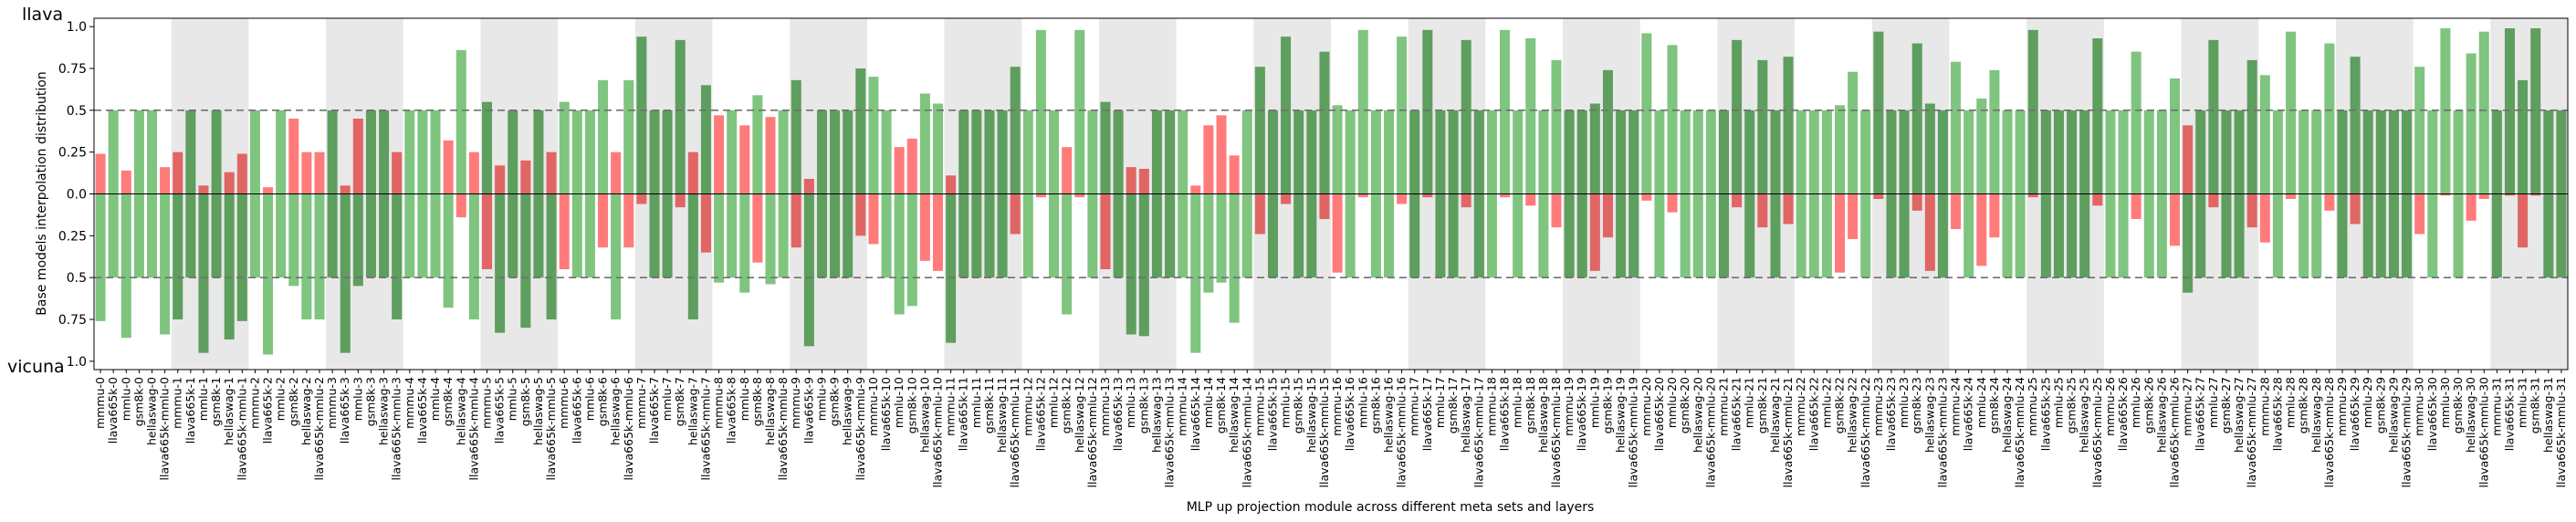  What do you see at coordinates (177, 403) in the screenshot?
I see `x-tick-label: mmmu-1` at bounding box center [177, 403].